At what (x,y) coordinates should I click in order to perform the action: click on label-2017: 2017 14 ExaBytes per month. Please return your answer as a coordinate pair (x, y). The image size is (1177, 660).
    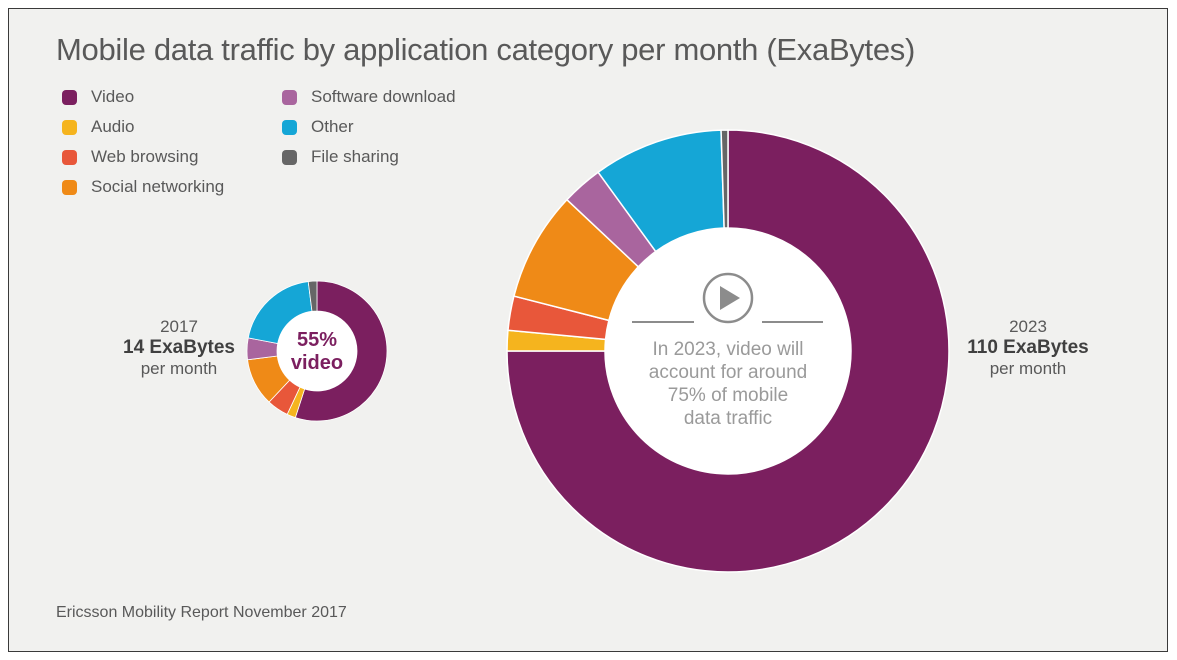
    Looking at the image, I should click on (179, 347).